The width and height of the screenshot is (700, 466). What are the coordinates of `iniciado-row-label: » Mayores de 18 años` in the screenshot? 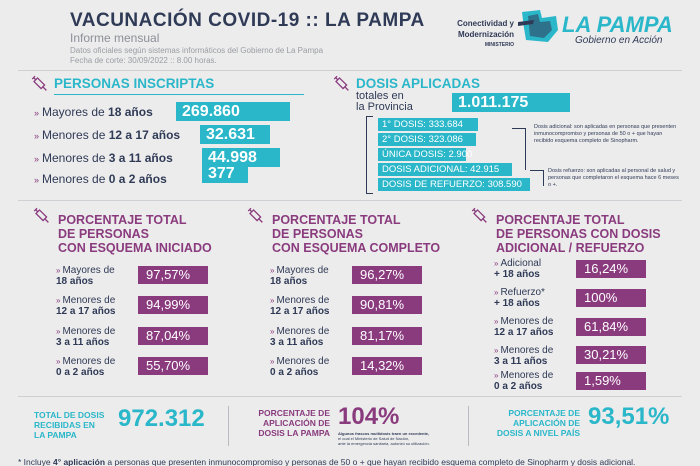 It's located at (85, 276).